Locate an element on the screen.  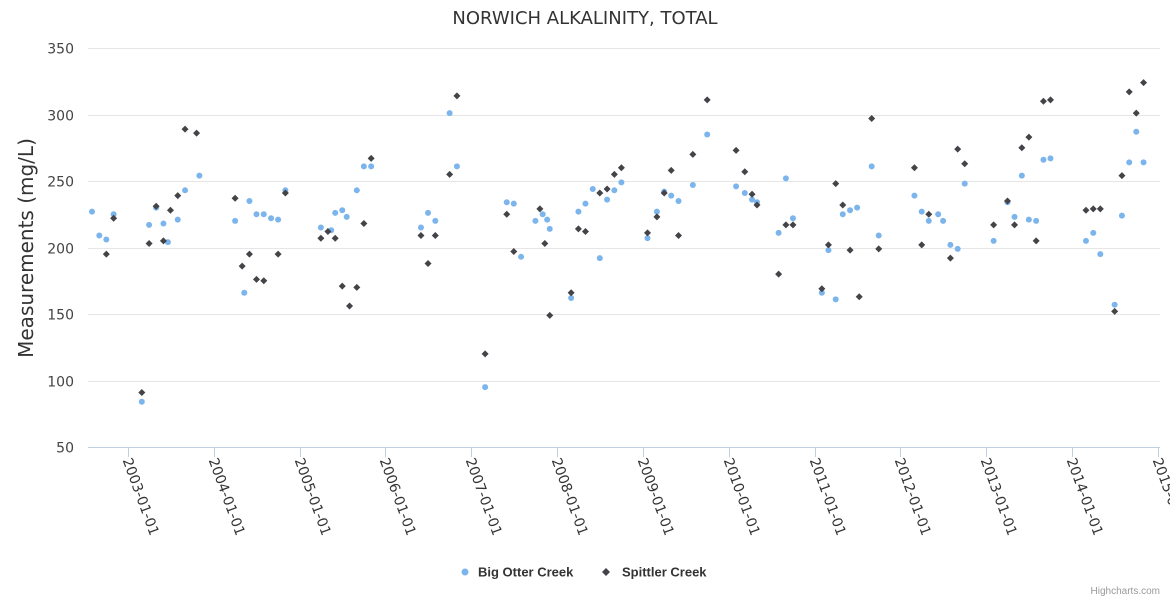
legend-item-big-otter-creek: Big Otter Creek is located at coordinates (518, 572).